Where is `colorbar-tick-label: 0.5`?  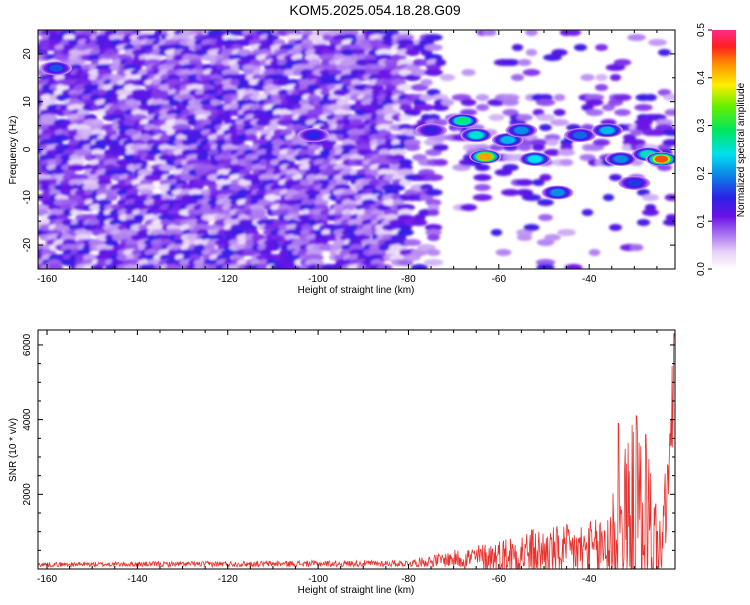
colorbar-tick-label: 0.5 is located at coordinates (701, 30).